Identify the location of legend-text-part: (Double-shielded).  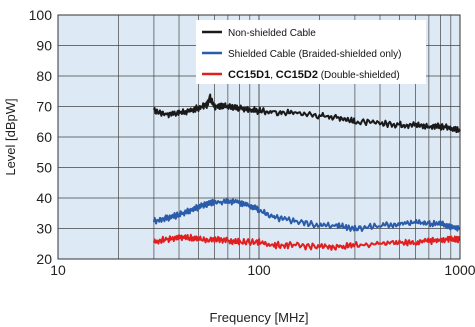
(359, 75).